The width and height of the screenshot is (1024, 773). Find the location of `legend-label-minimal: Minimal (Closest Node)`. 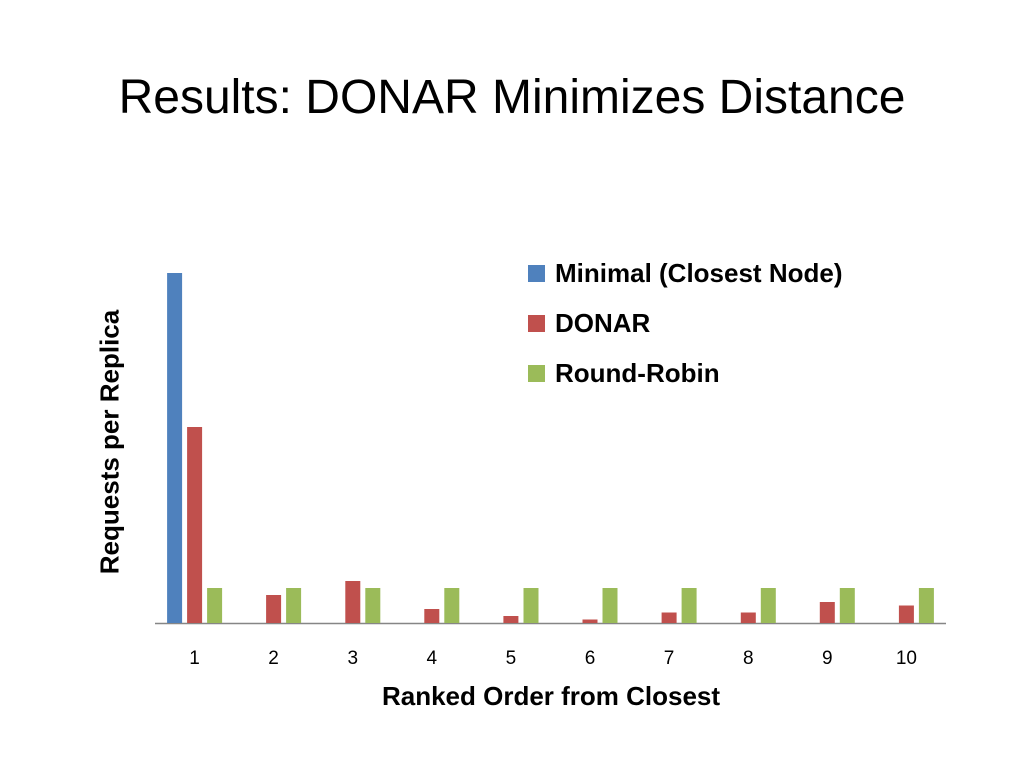

legend-label-minimal: Minimal (Closest Node) is located at coordinates (699, 272).